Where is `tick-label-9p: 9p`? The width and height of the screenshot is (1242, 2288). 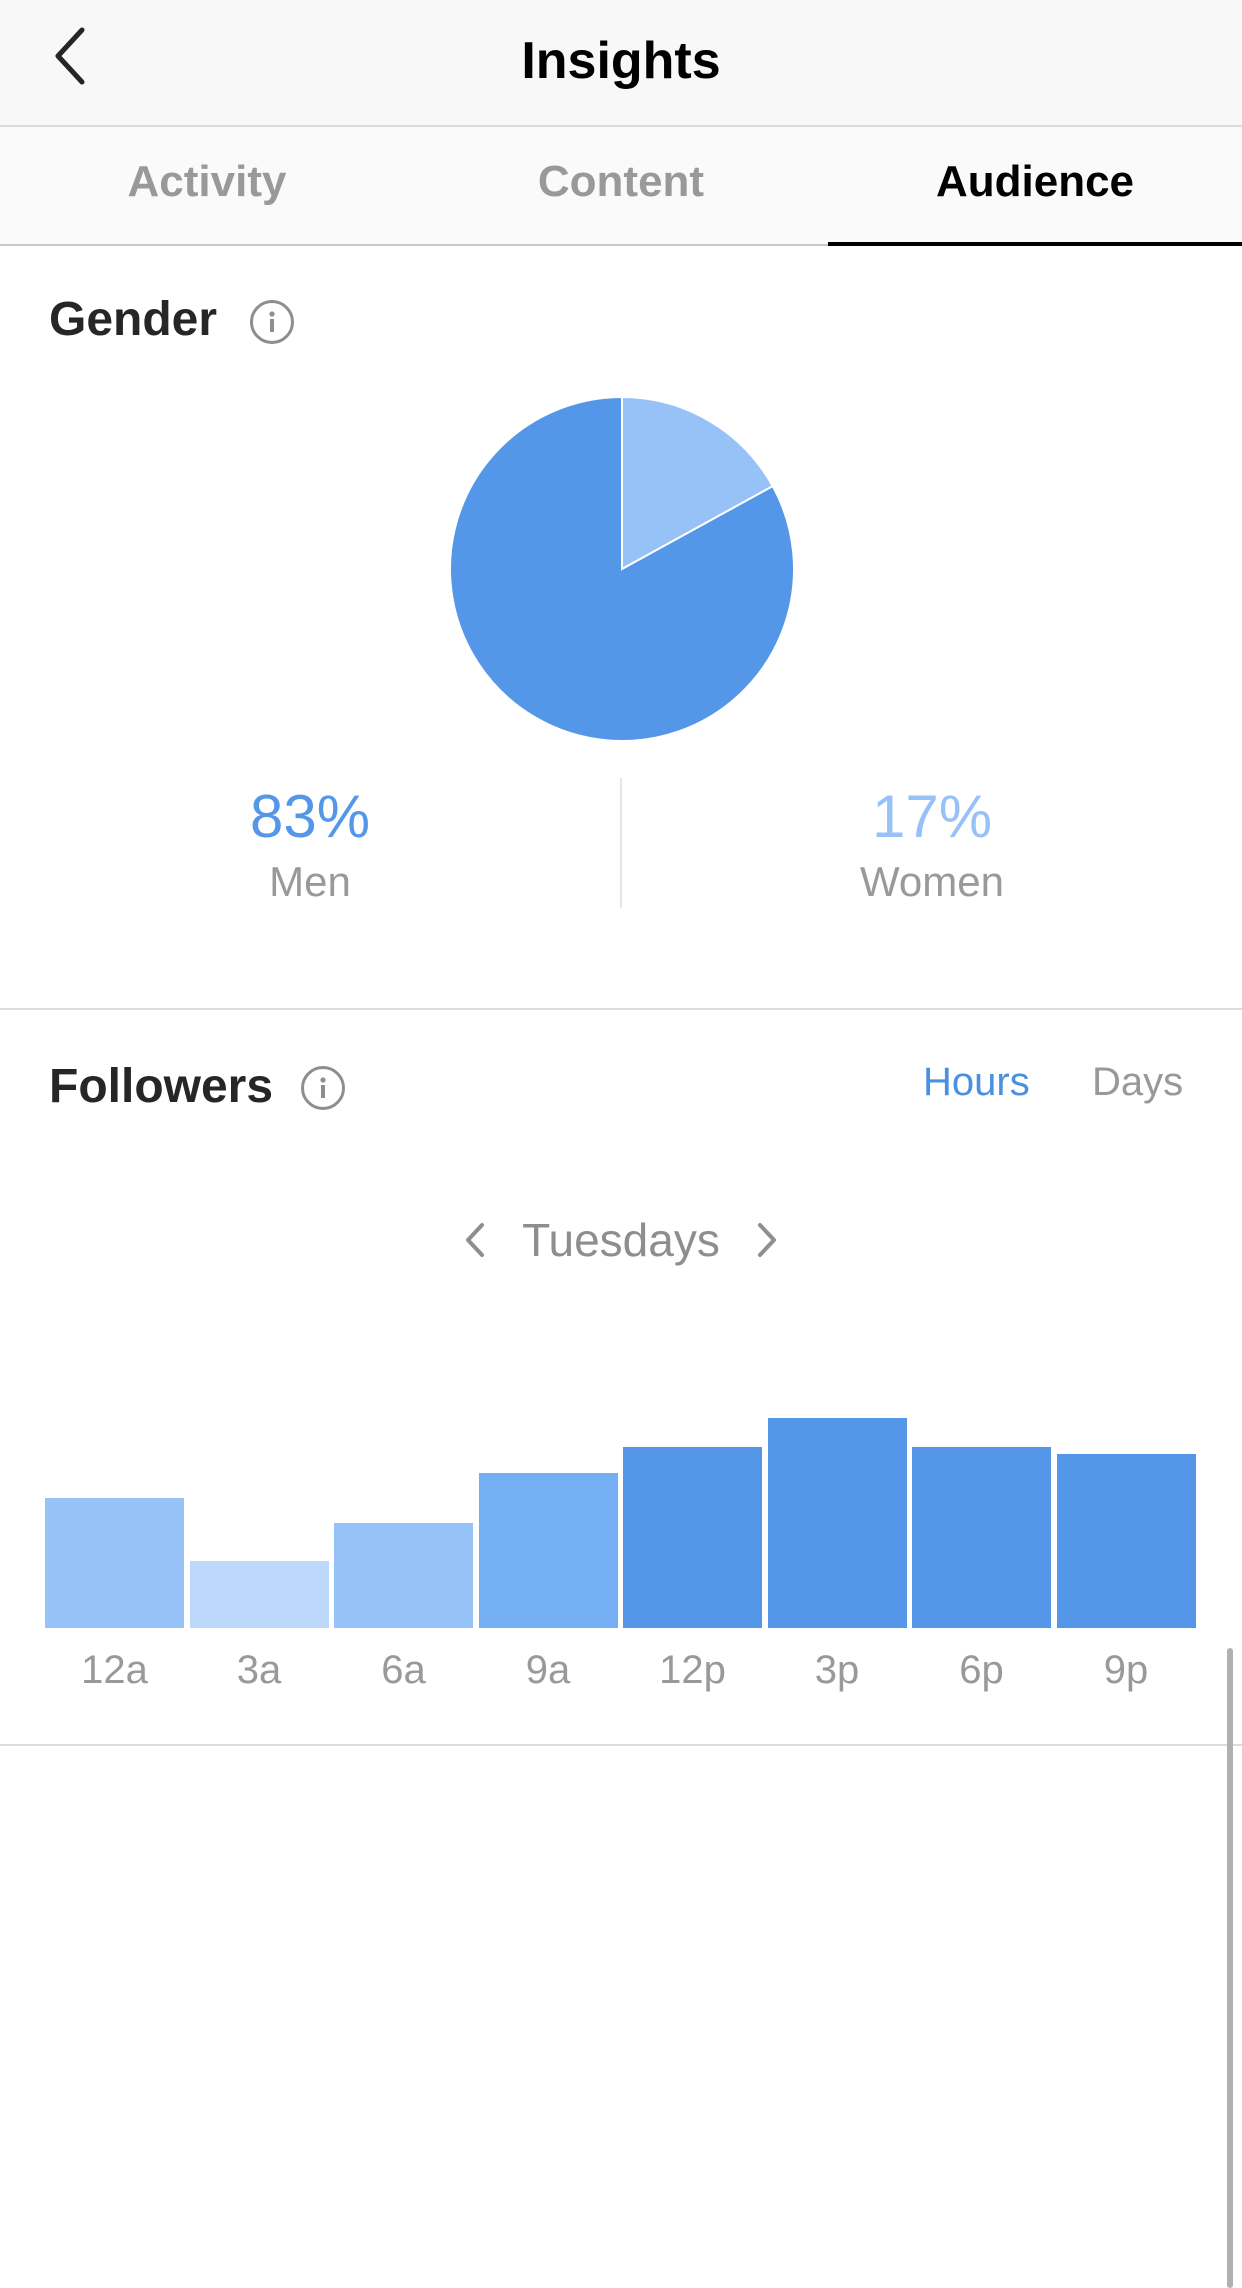 tick-label-9p: 9p is located at coordinates (1126, 1670).